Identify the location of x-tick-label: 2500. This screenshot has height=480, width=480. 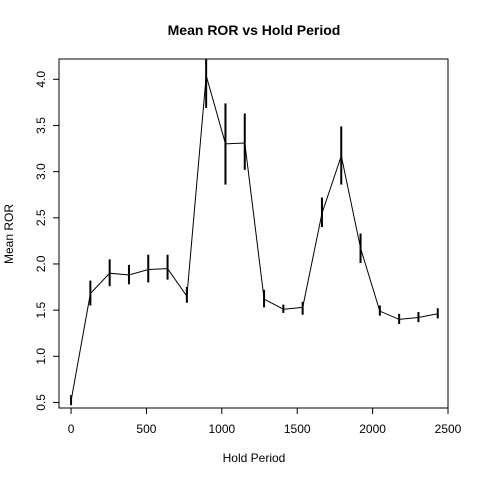
(448, 429).